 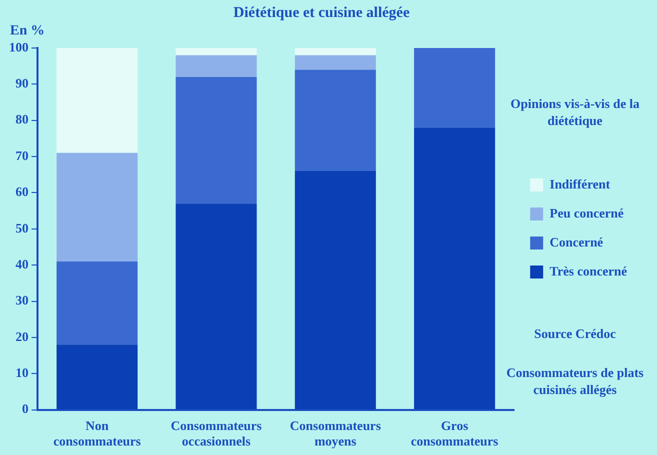 I want to click on y-tick-label: 50, so click(x=22, y=228).